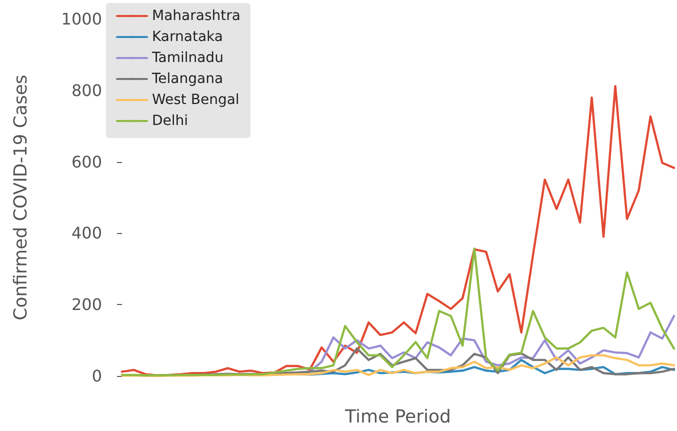 The height and width of the screenshot is (431, 677). I want to click on legend-label: West Bengal, so click(196, 100).